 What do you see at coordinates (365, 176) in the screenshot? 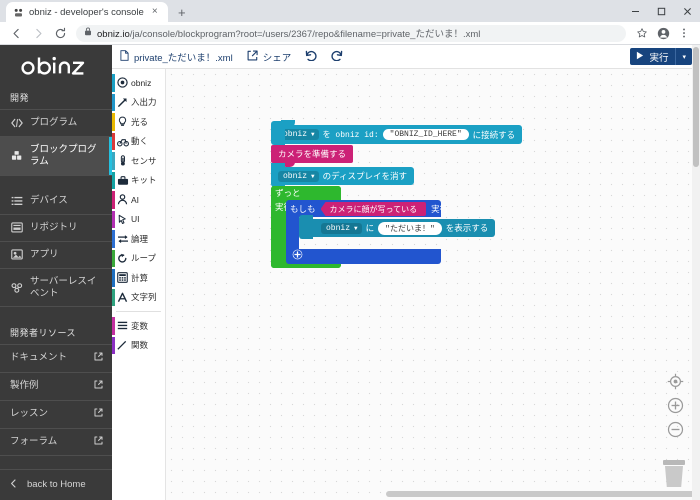
I see `block-display-clear-label: のディスプレイを消す` at bounding box center [365, 176].